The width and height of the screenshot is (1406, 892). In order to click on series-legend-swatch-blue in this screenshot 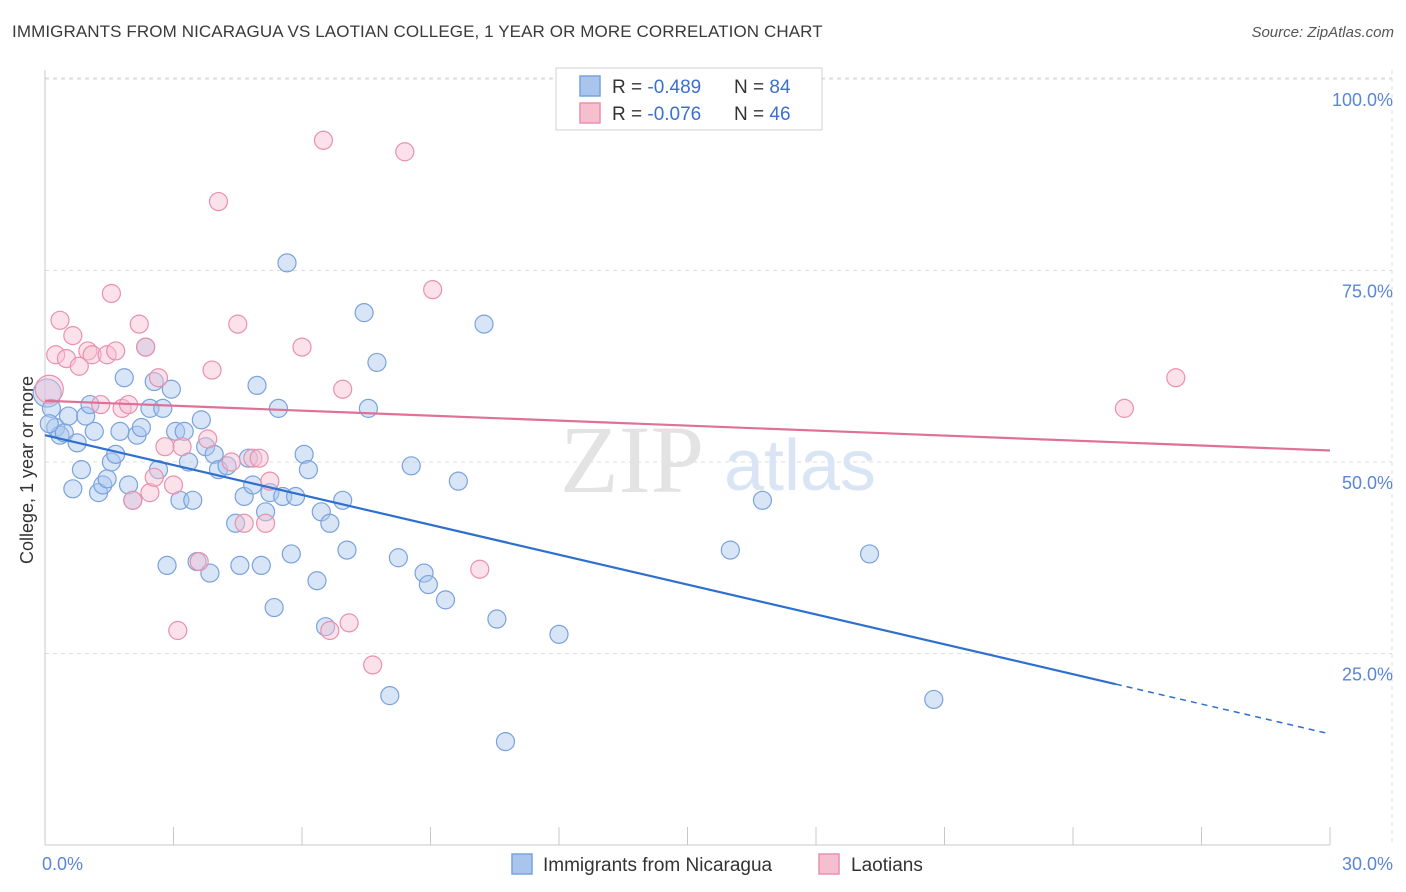, I will do `click(522, 864)`.